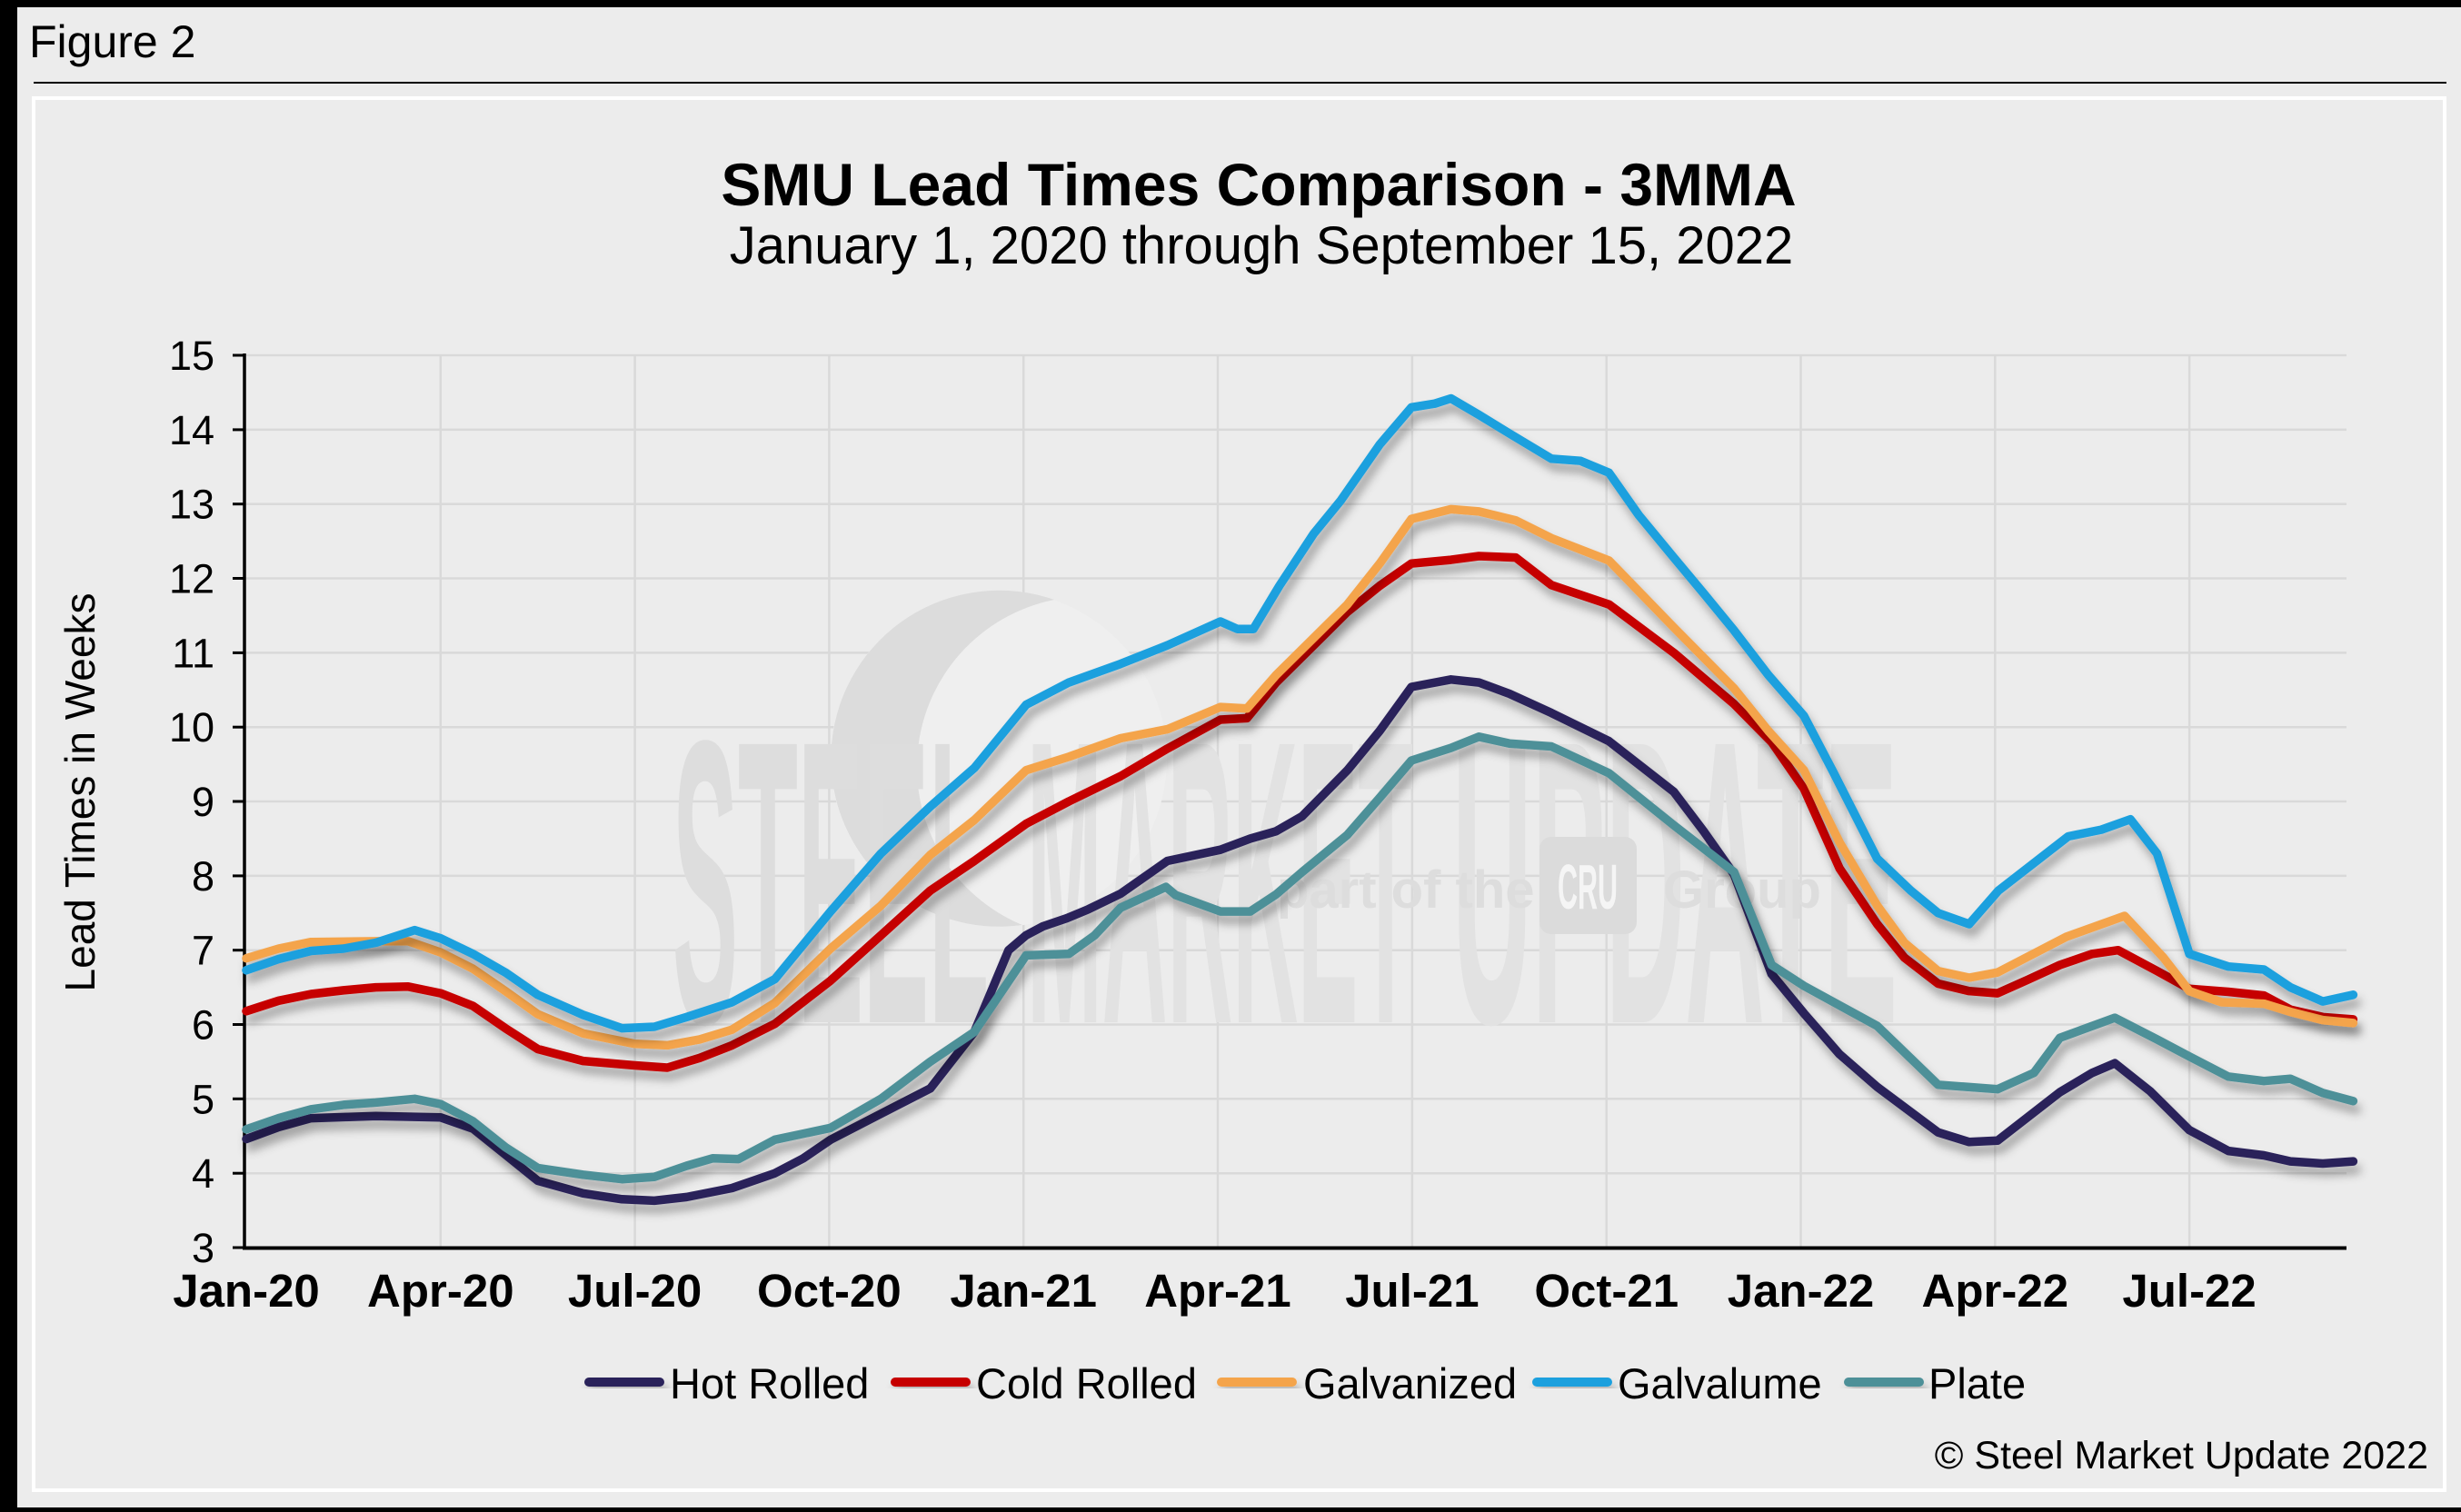 The height and width of the screenshot is (1512, 2461). Describe the element at coordinates (193, 653) in the screenshot. I see `svg-text: 11` at that location.